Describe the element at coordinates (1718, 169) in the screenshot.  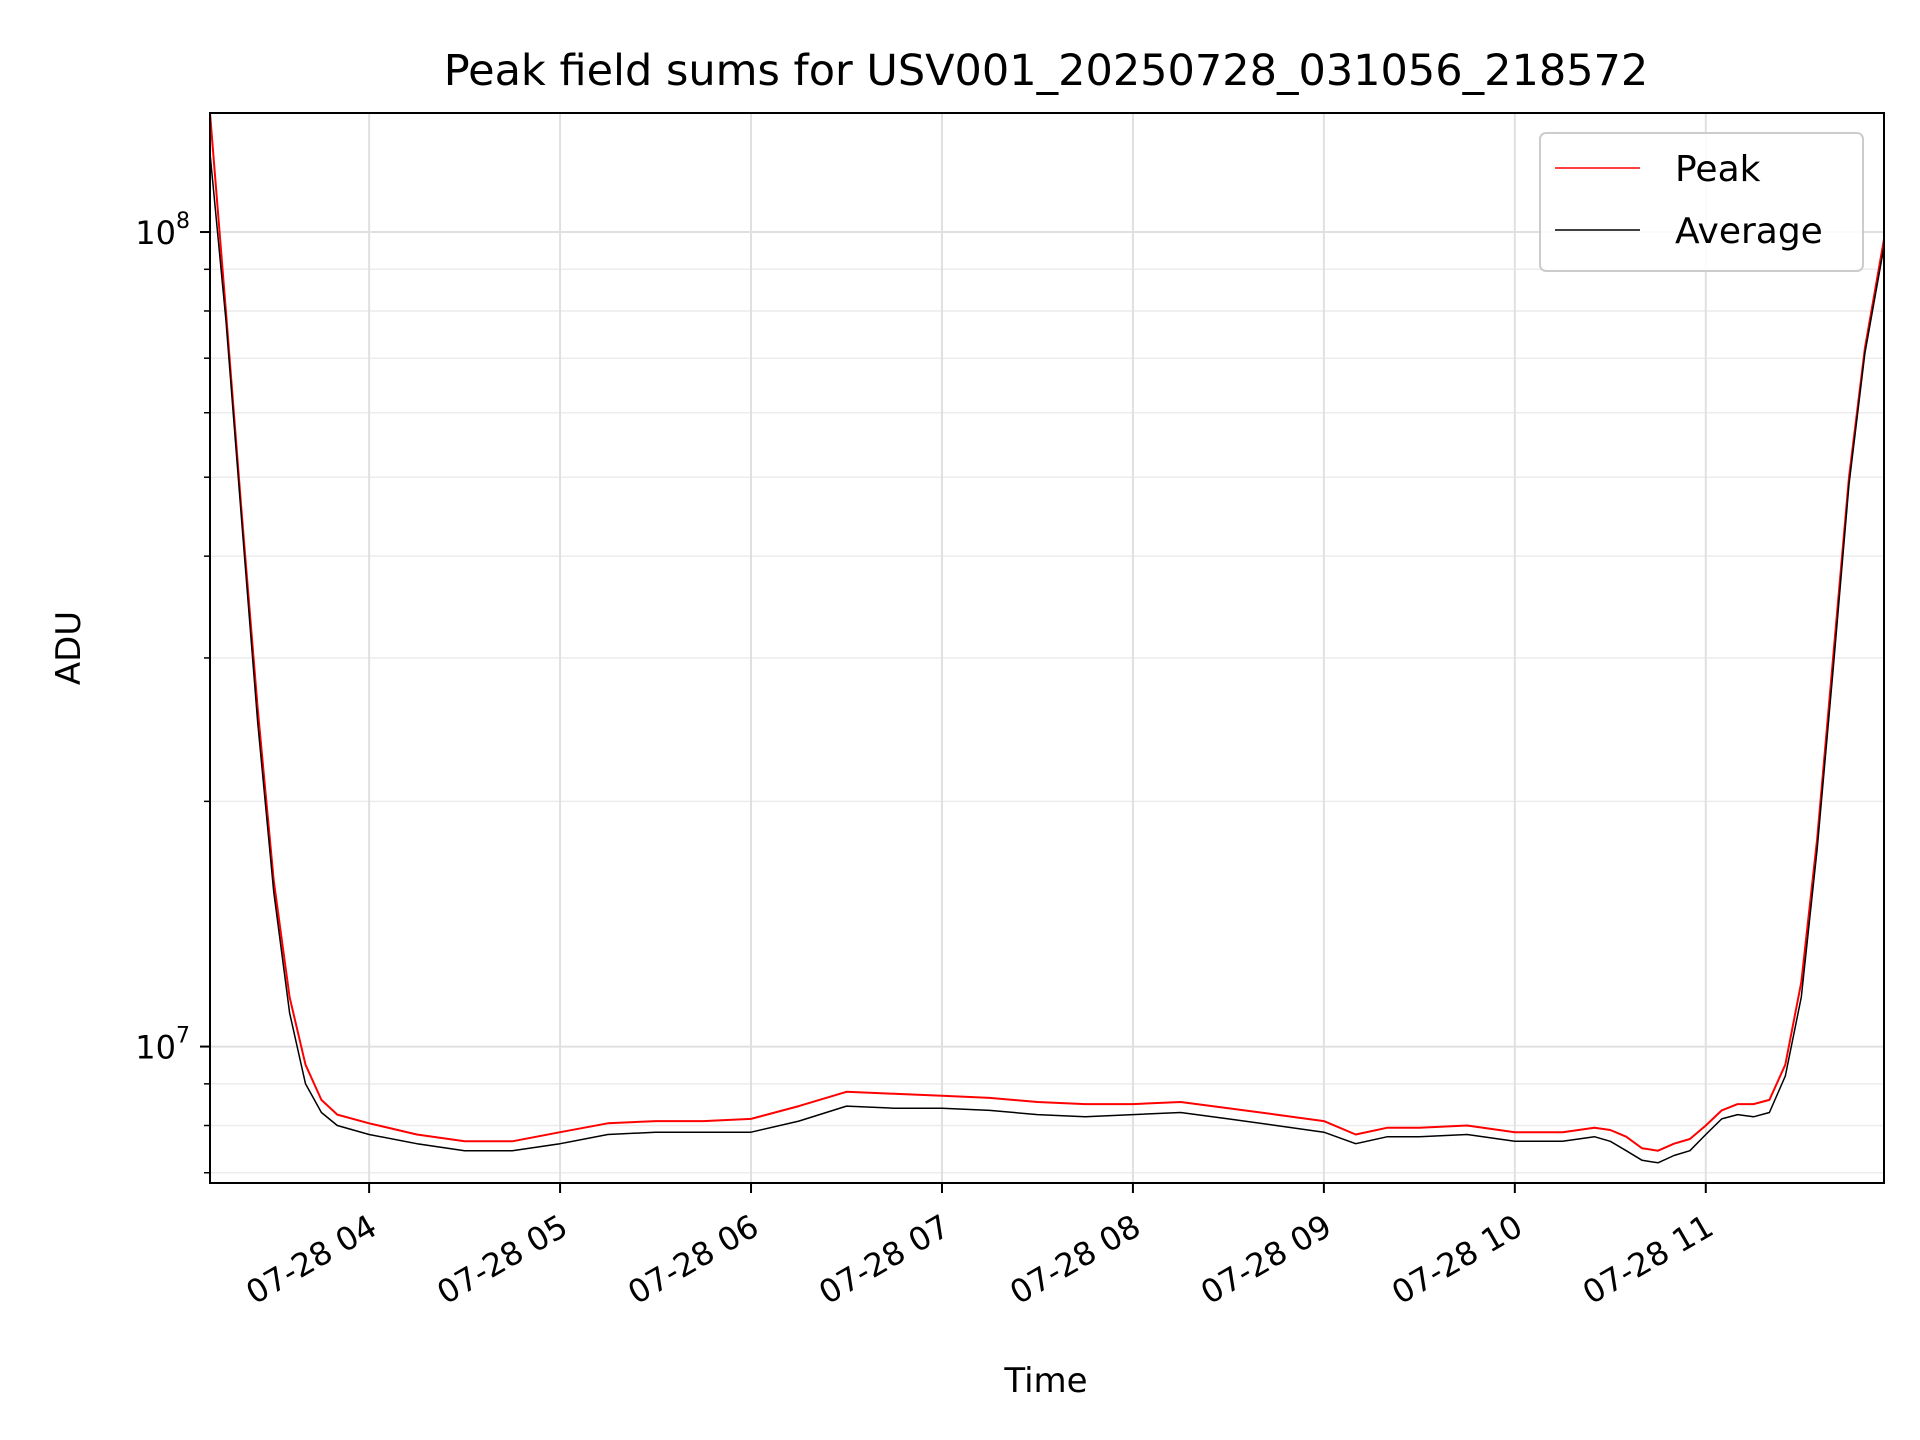
I see `legend-peak-label: Peak` at that location.